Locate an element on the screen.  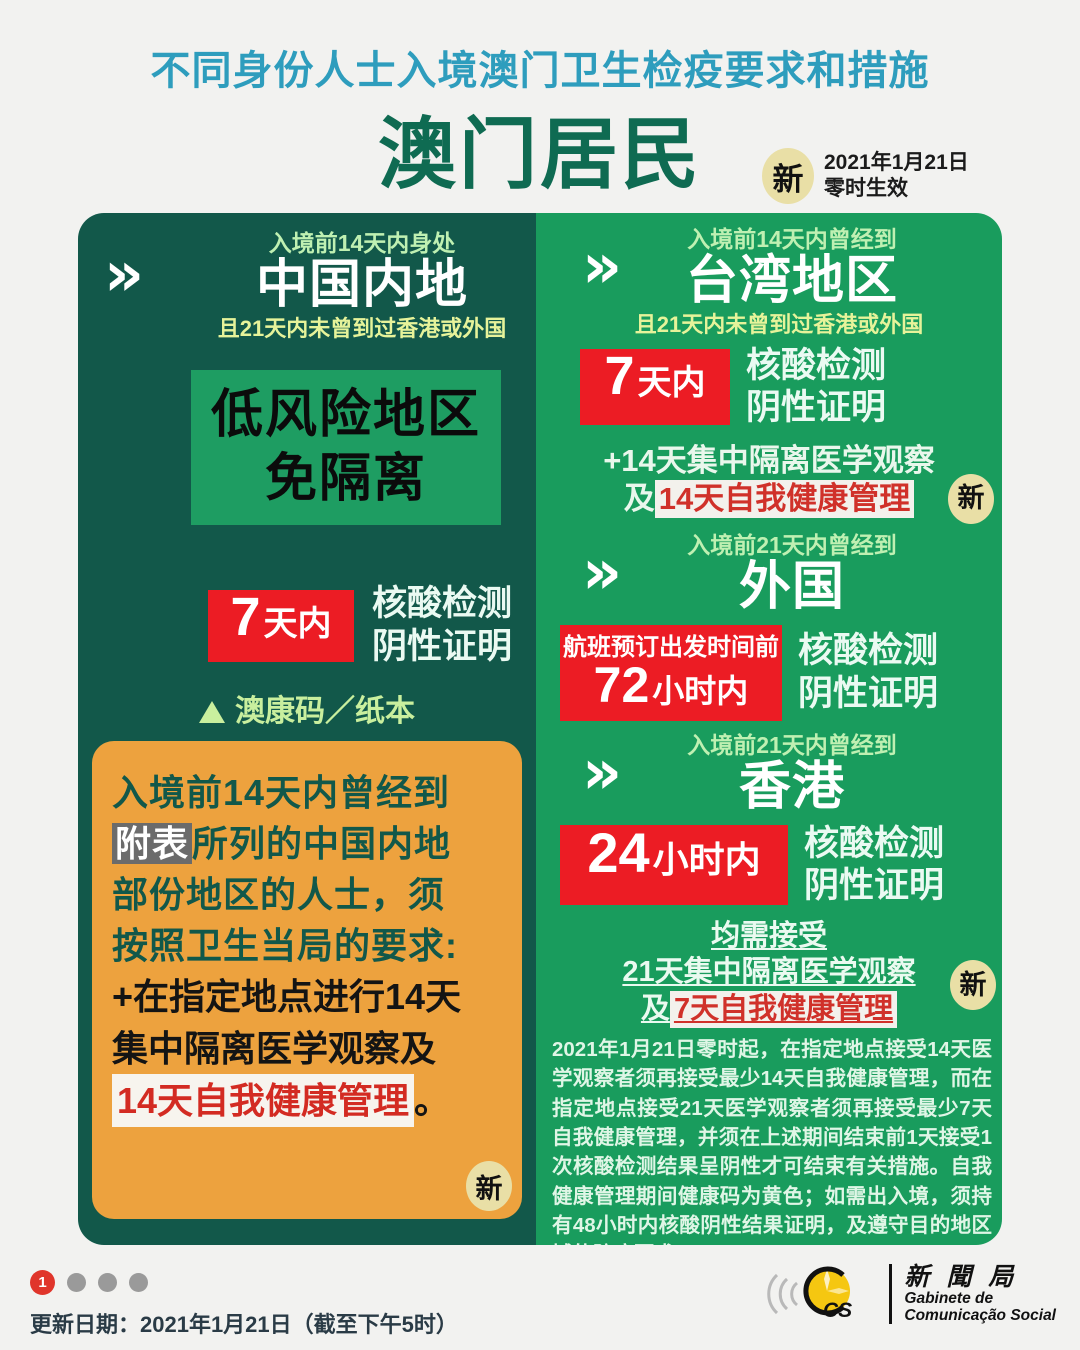
foreign-pcr-text: 核酸检测 阴性证明 is located at coordinates (868, 672).